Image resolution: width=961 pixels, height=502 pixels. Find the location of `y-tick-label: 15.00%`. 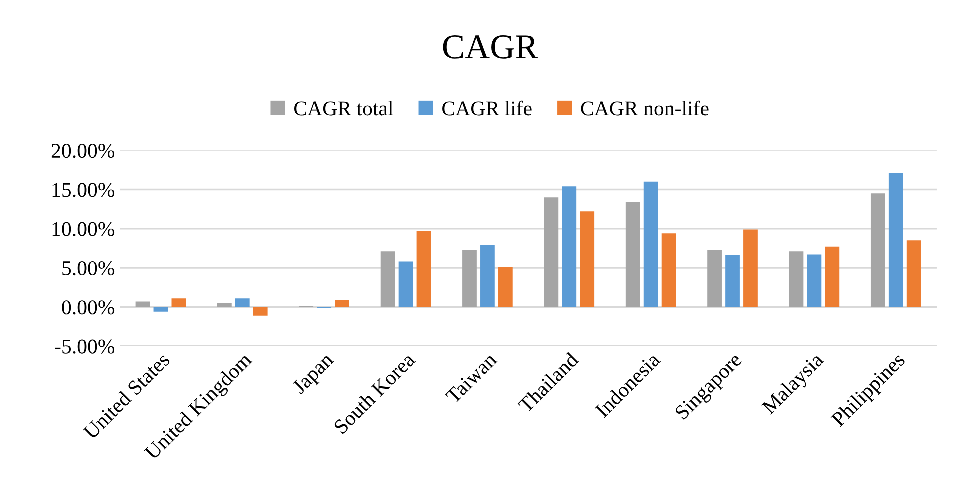

y-tick-label: 15.00% is located at coordinates (83, 190).